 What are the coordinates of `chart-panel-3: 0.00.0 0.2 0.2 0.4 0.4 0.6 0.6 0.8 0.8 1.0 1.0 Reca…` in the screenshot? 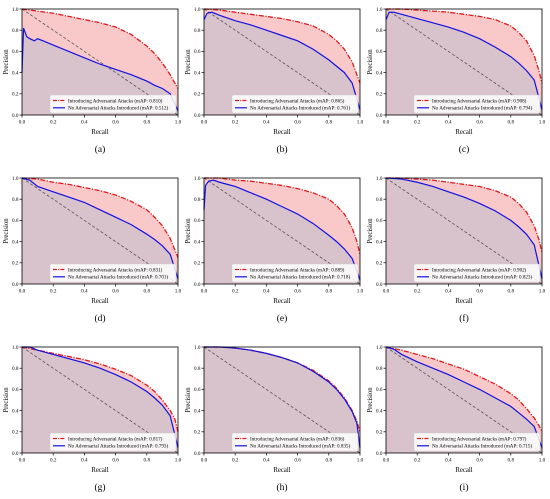 It's located at (456, 81).